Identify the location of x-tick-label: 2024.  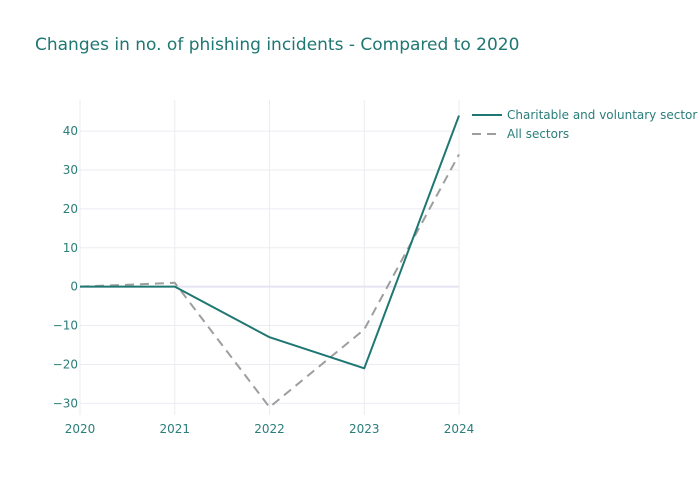
(459, 429).